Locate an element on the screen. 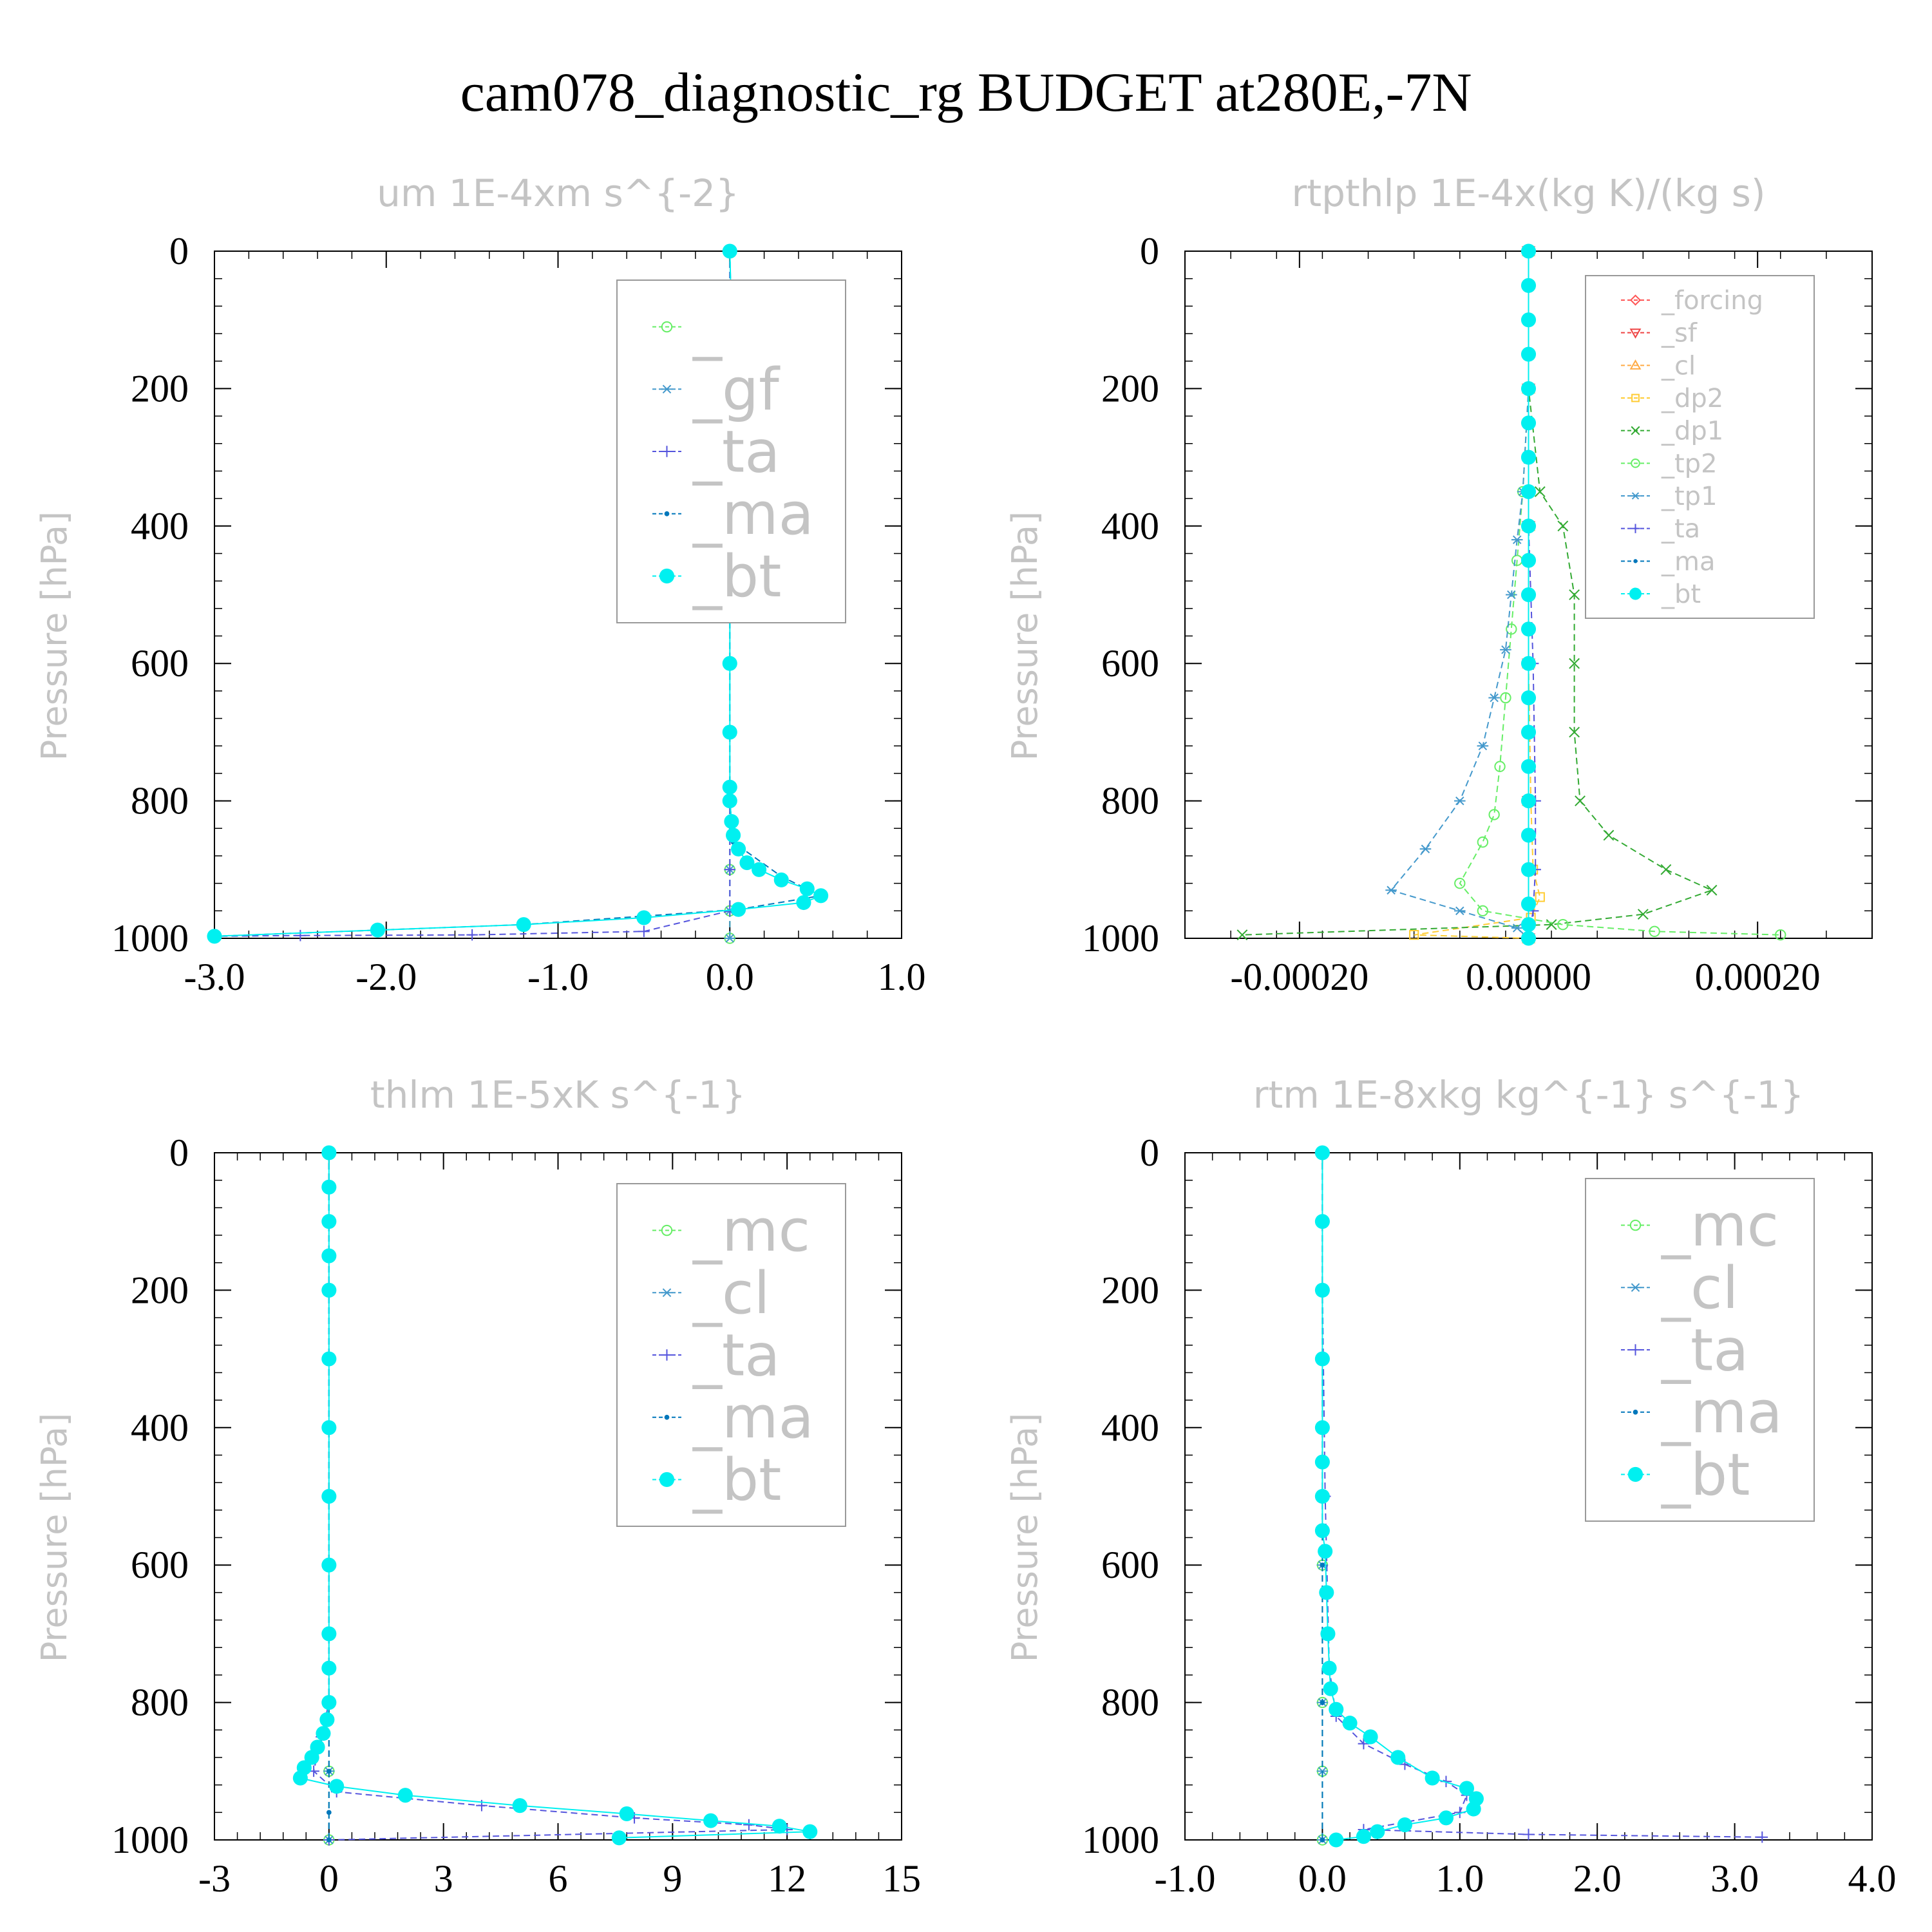 Image resolution: width=1932 pixels, height=1932 pixels. chart-title: rtm 1E-8xkg kg^{-1} s^{-1} is located at coordinates (1529, 1095).